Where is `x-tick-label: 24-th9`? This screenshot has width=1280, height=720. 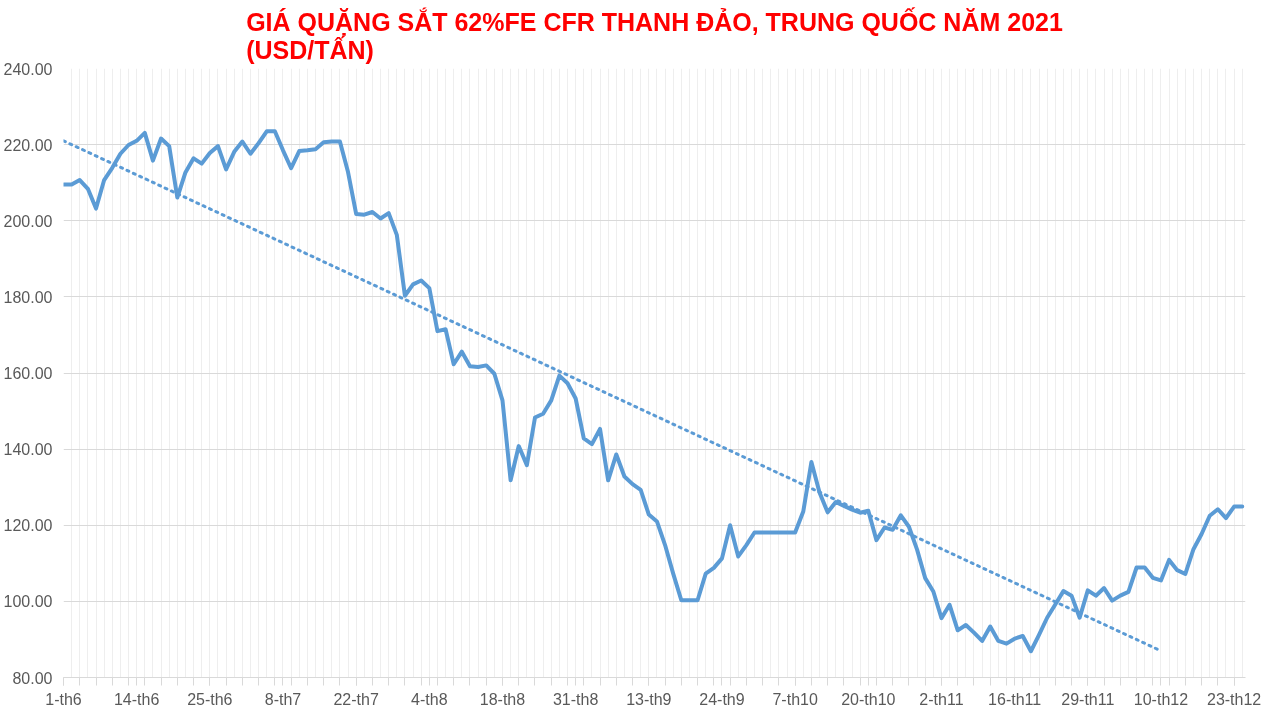 x-tick-label: 24-th9 is located at coordinates (722, 699).